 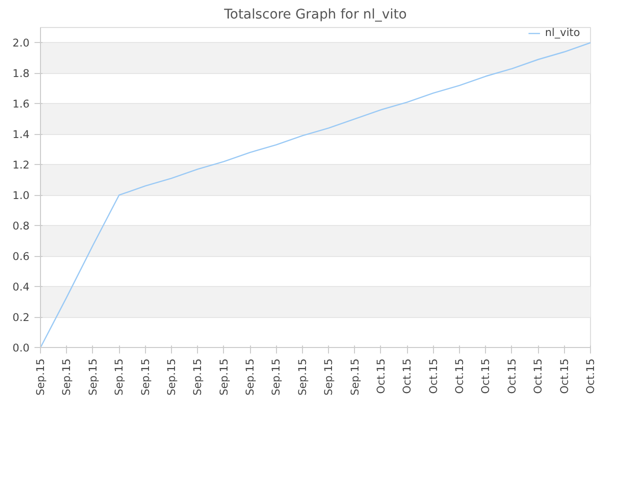 I want to click on y-tick-label: 2.0, so click(x=21, y=43).